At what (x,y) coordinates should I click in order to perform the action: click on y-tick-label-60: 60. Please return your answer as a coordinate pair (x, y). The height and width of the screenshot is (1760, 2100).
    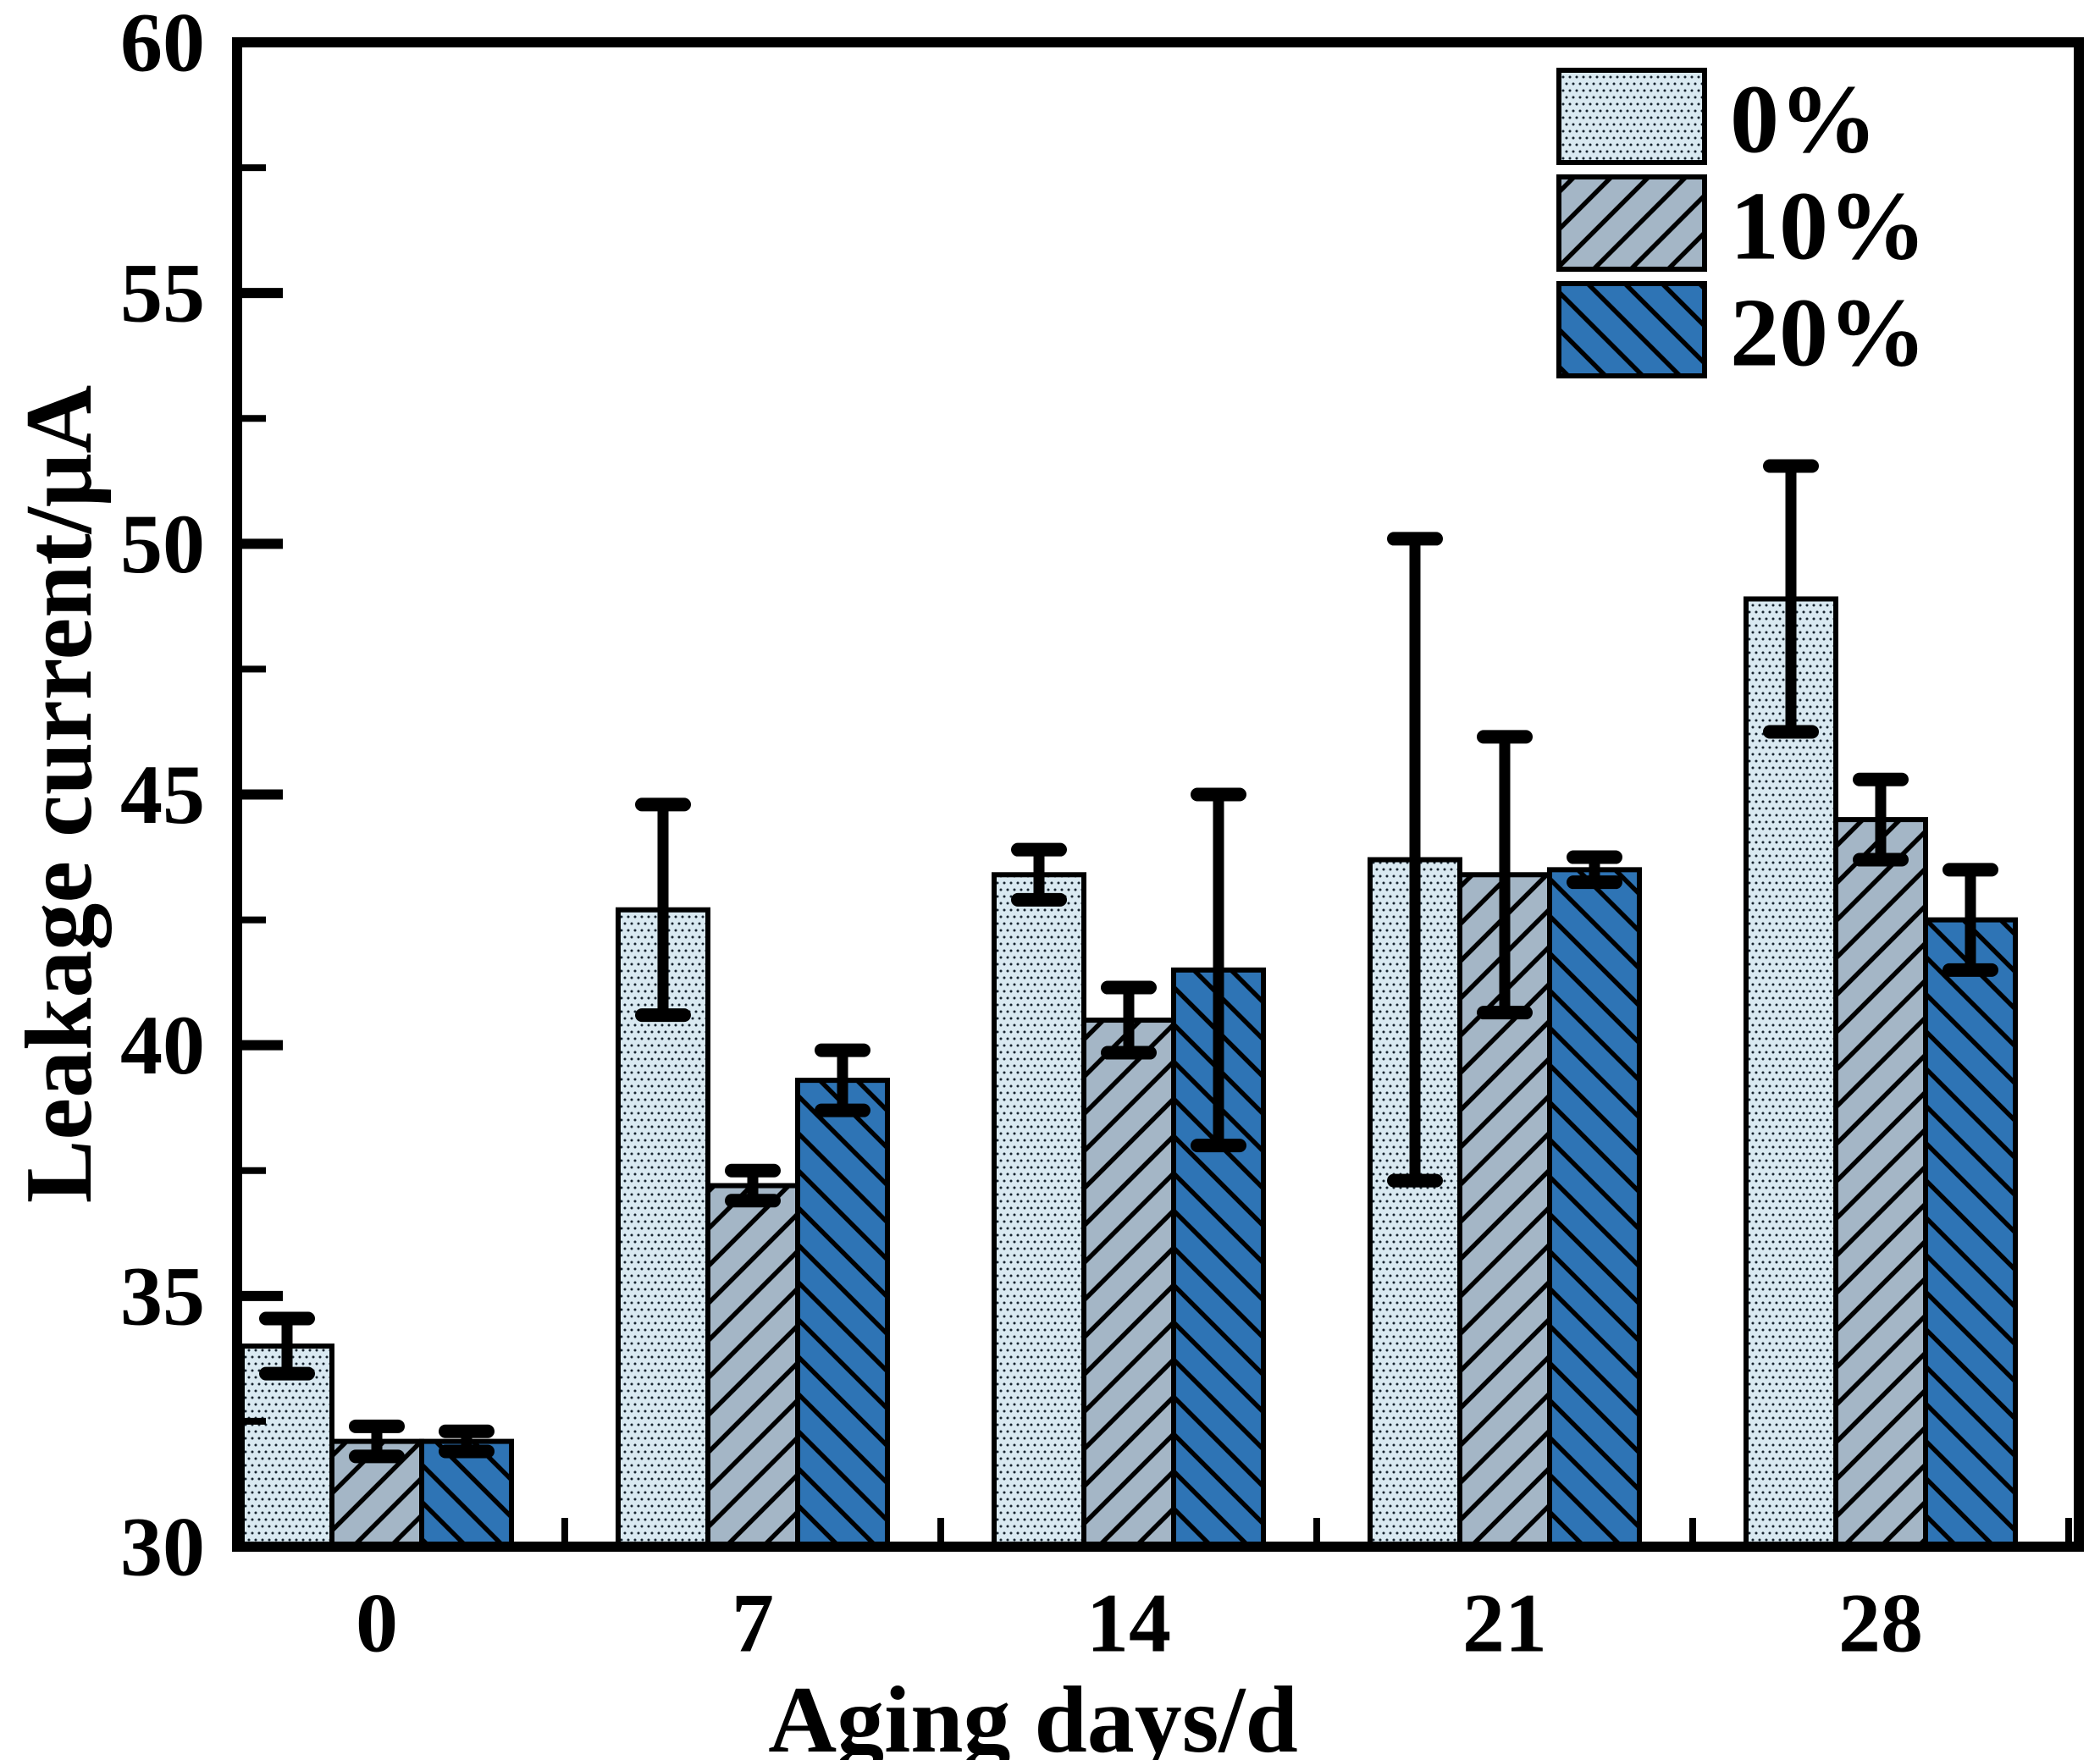
    Looking at the image, I should click on (162, 45).